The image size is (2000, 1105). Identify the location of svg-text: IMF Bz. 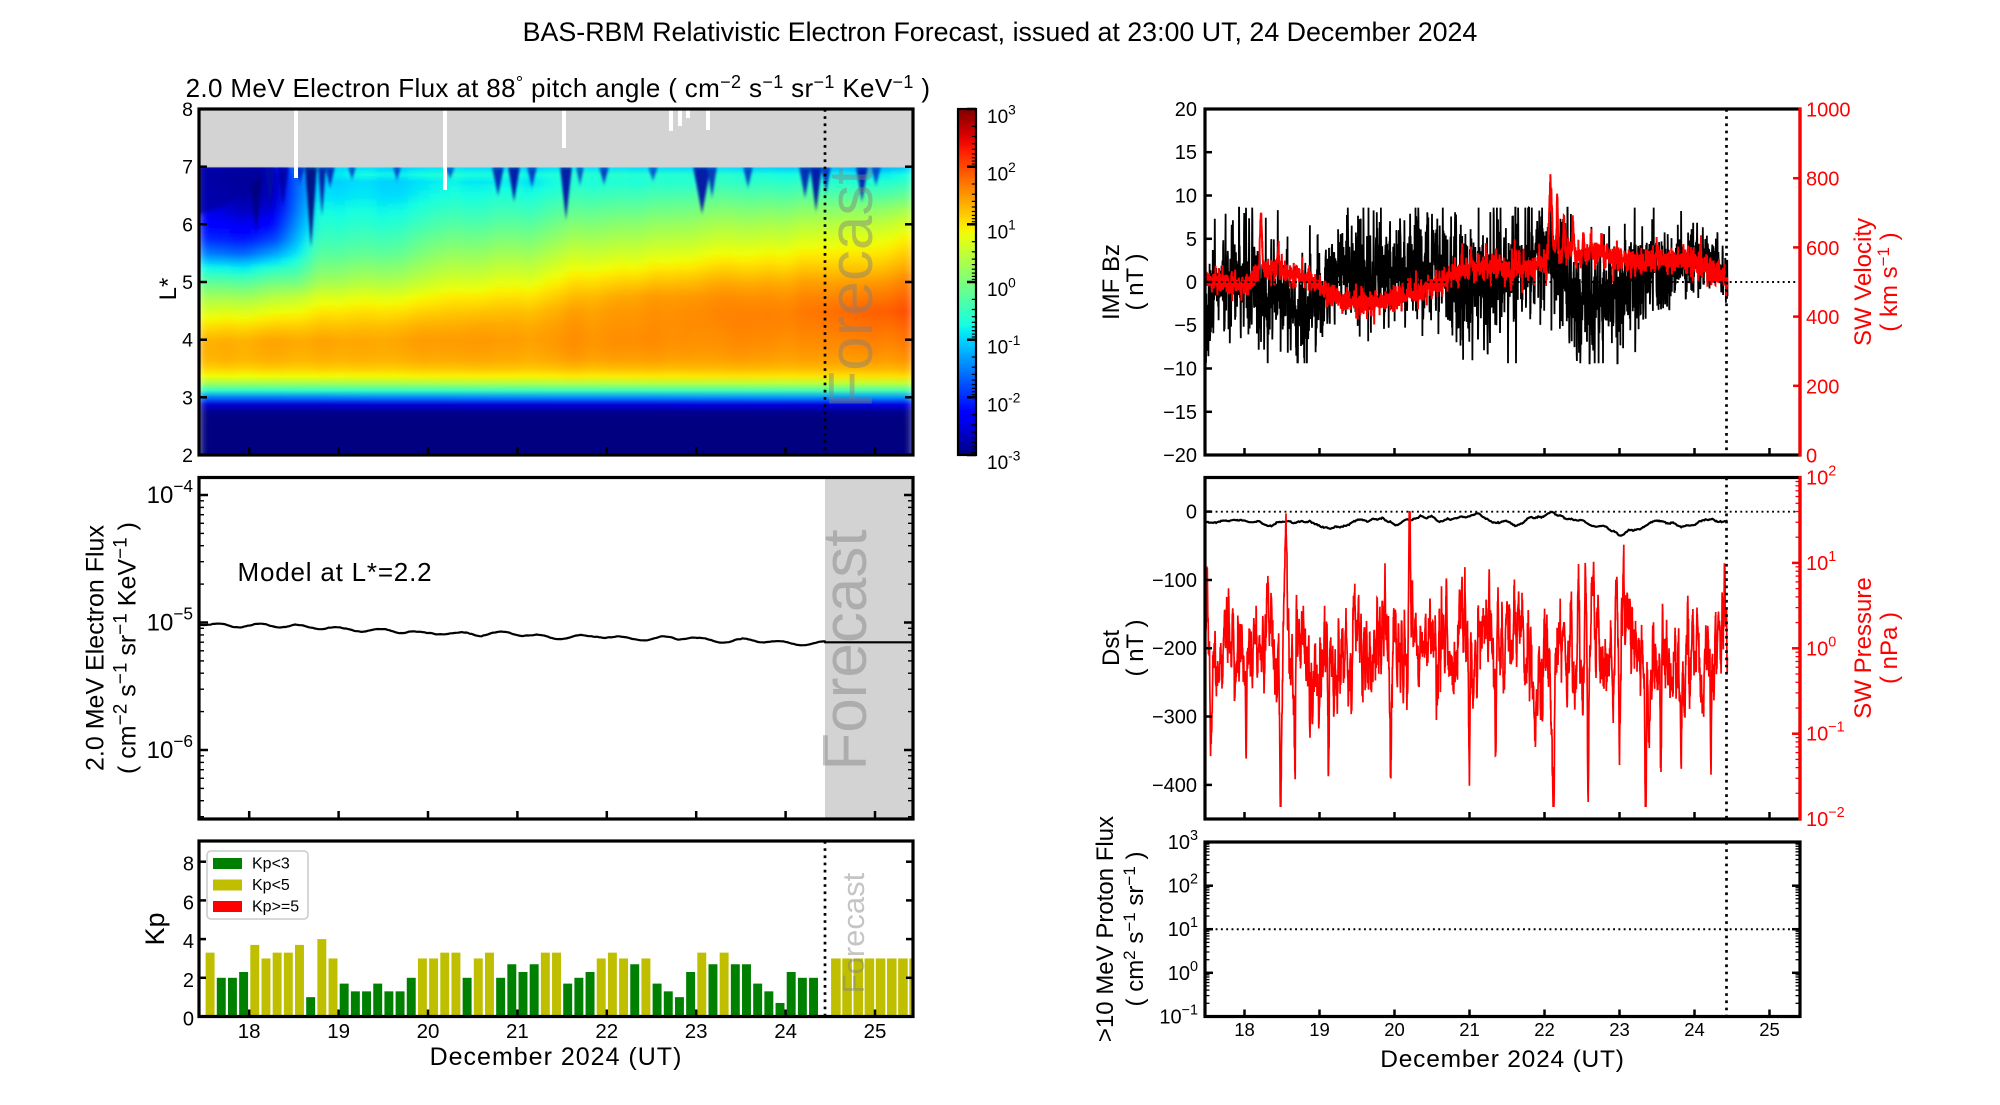
(1111, 282).